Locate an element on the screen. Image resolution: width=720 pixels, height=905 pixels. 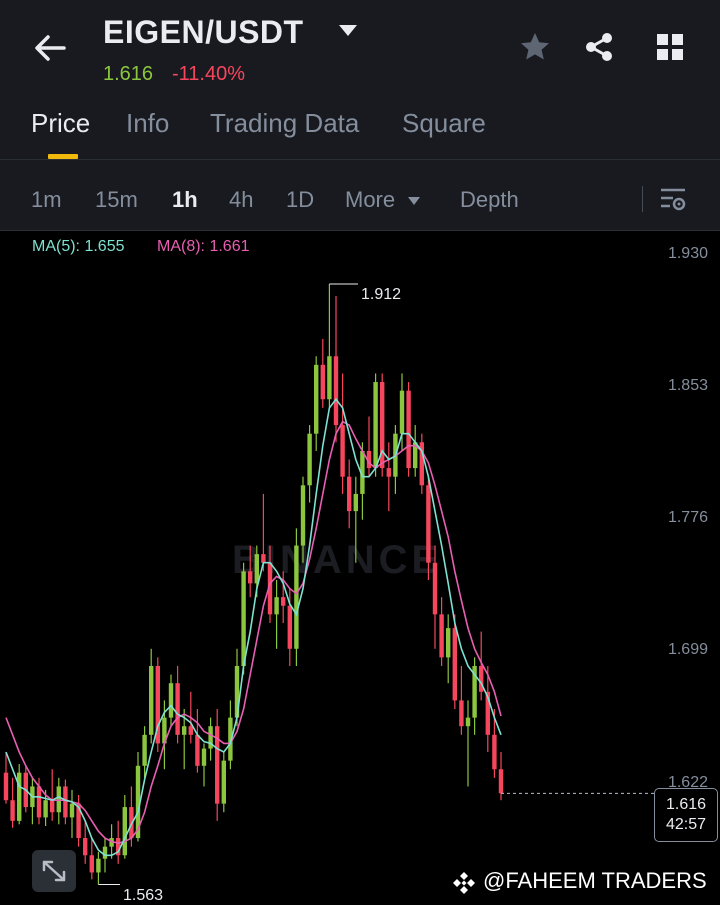
expand-icon is located at coordinates (54, 871).